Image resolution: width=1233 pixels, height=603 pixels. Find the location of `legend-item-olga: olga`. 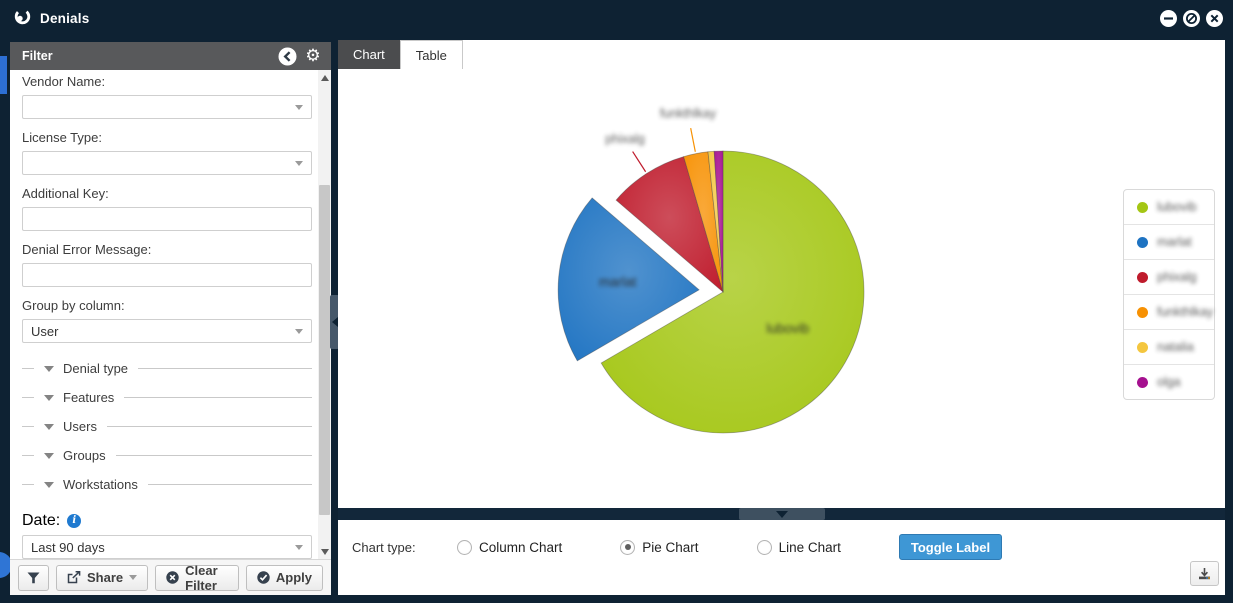

legend-item-olga: olga is located at coordinates (1169, 381).